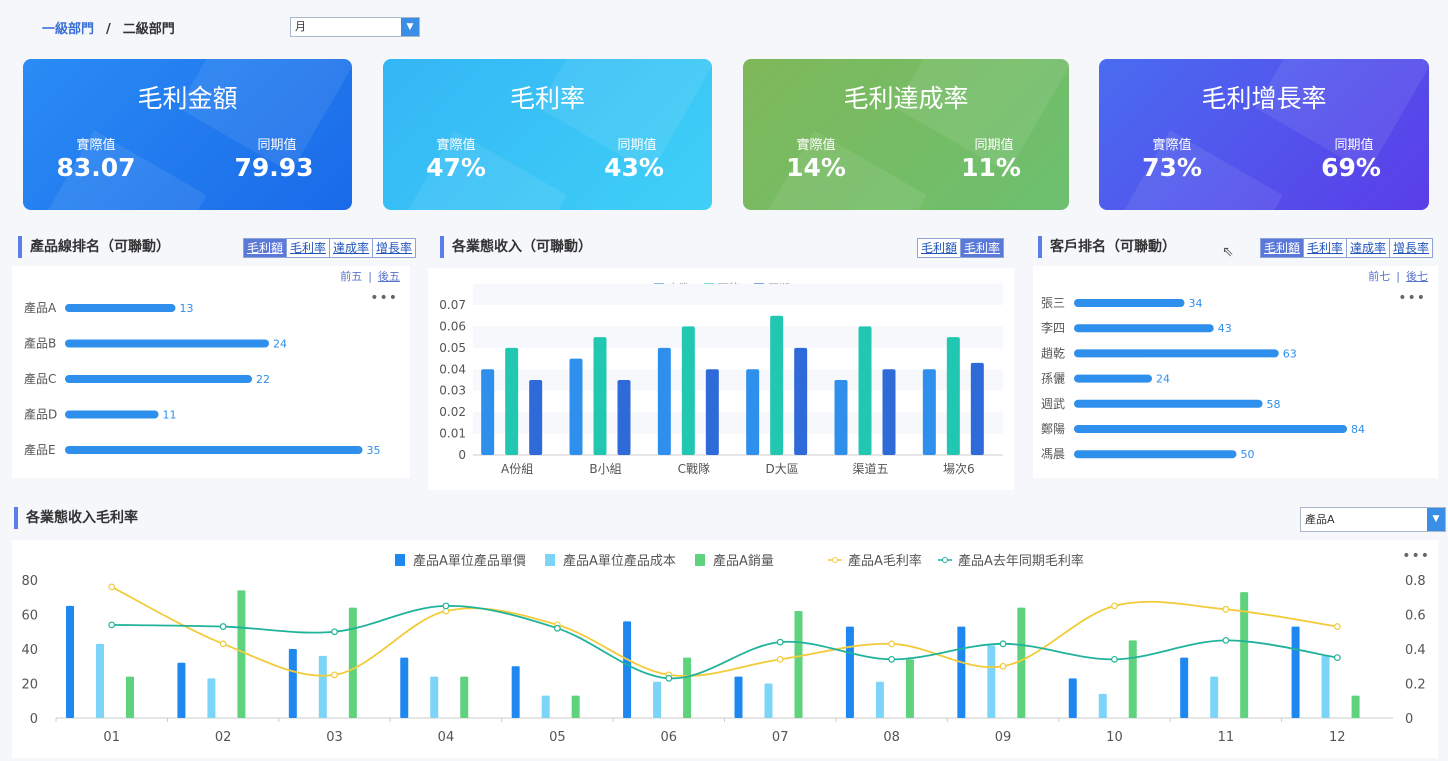  Describe the element at coordinates (1415, 581) in the screenshot. I see `y-right-tick-label: 0.8` at that location.